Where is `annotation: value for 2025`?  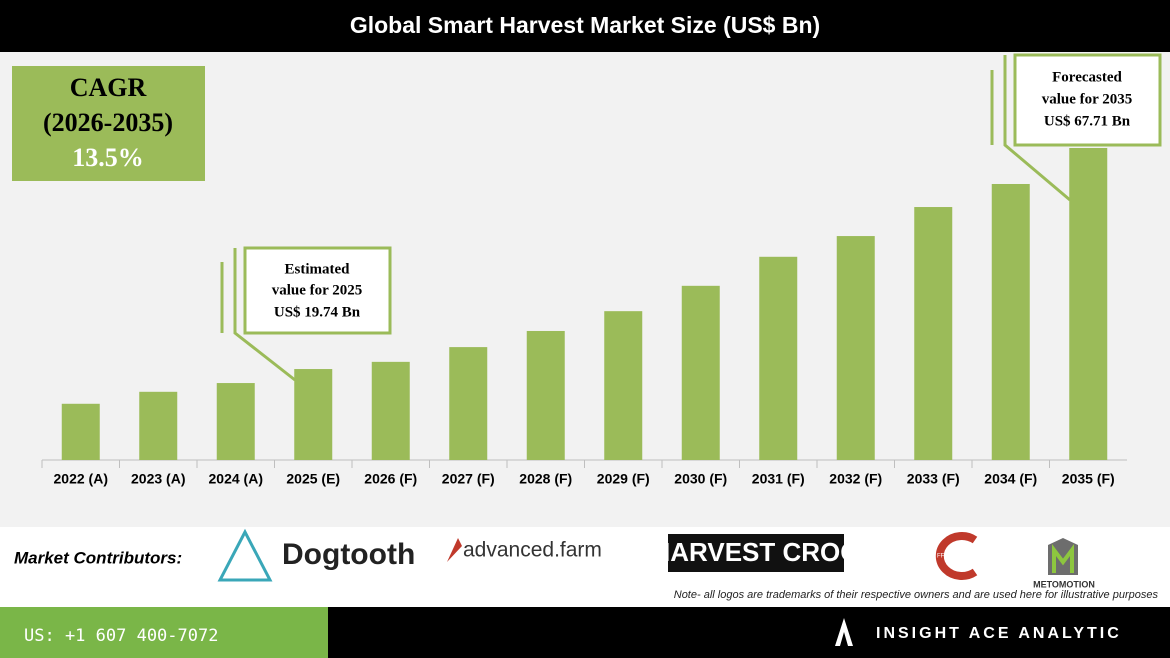 annotation: value for 2025 is located at coordinates (317, 290).